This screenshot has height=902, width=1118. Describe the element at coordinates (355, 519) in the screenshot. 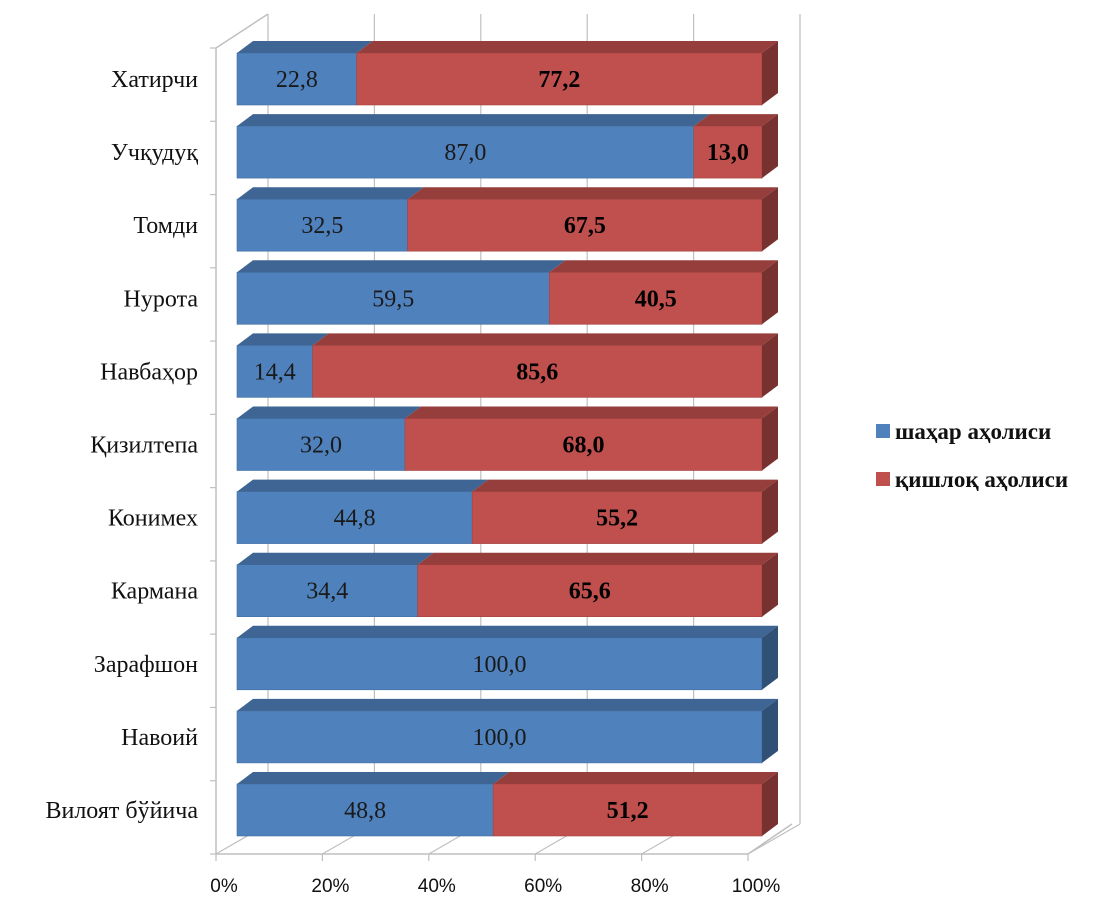

I see `data-label: 44,8` at that location.